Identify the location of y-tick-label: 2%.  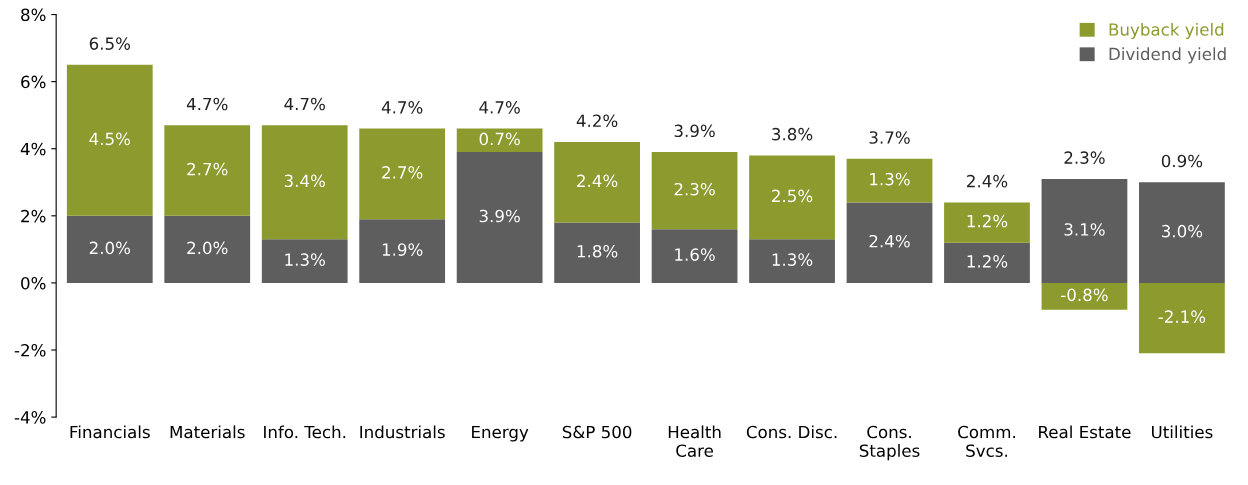
(33, 216).